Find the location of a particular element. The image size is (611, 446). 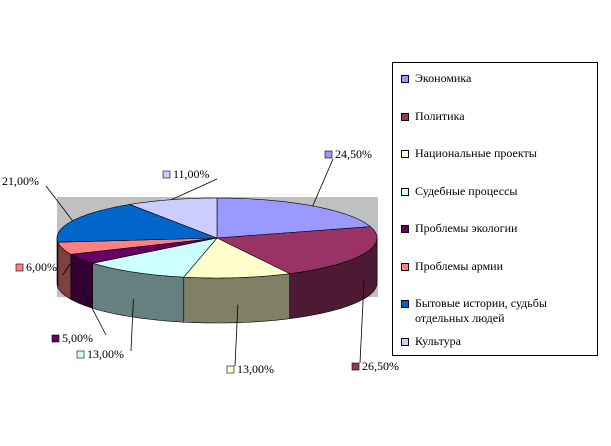

legend-label: Проблемы армии is located at coordinates (459, 265).